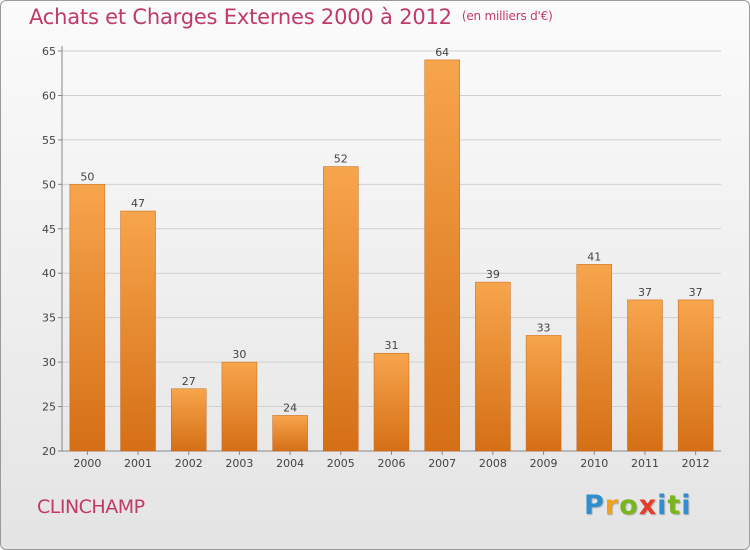 The height and width of the screenshot is (550, 750). I want to click on x-tick-label-2009: 2009, so click(544, 463).